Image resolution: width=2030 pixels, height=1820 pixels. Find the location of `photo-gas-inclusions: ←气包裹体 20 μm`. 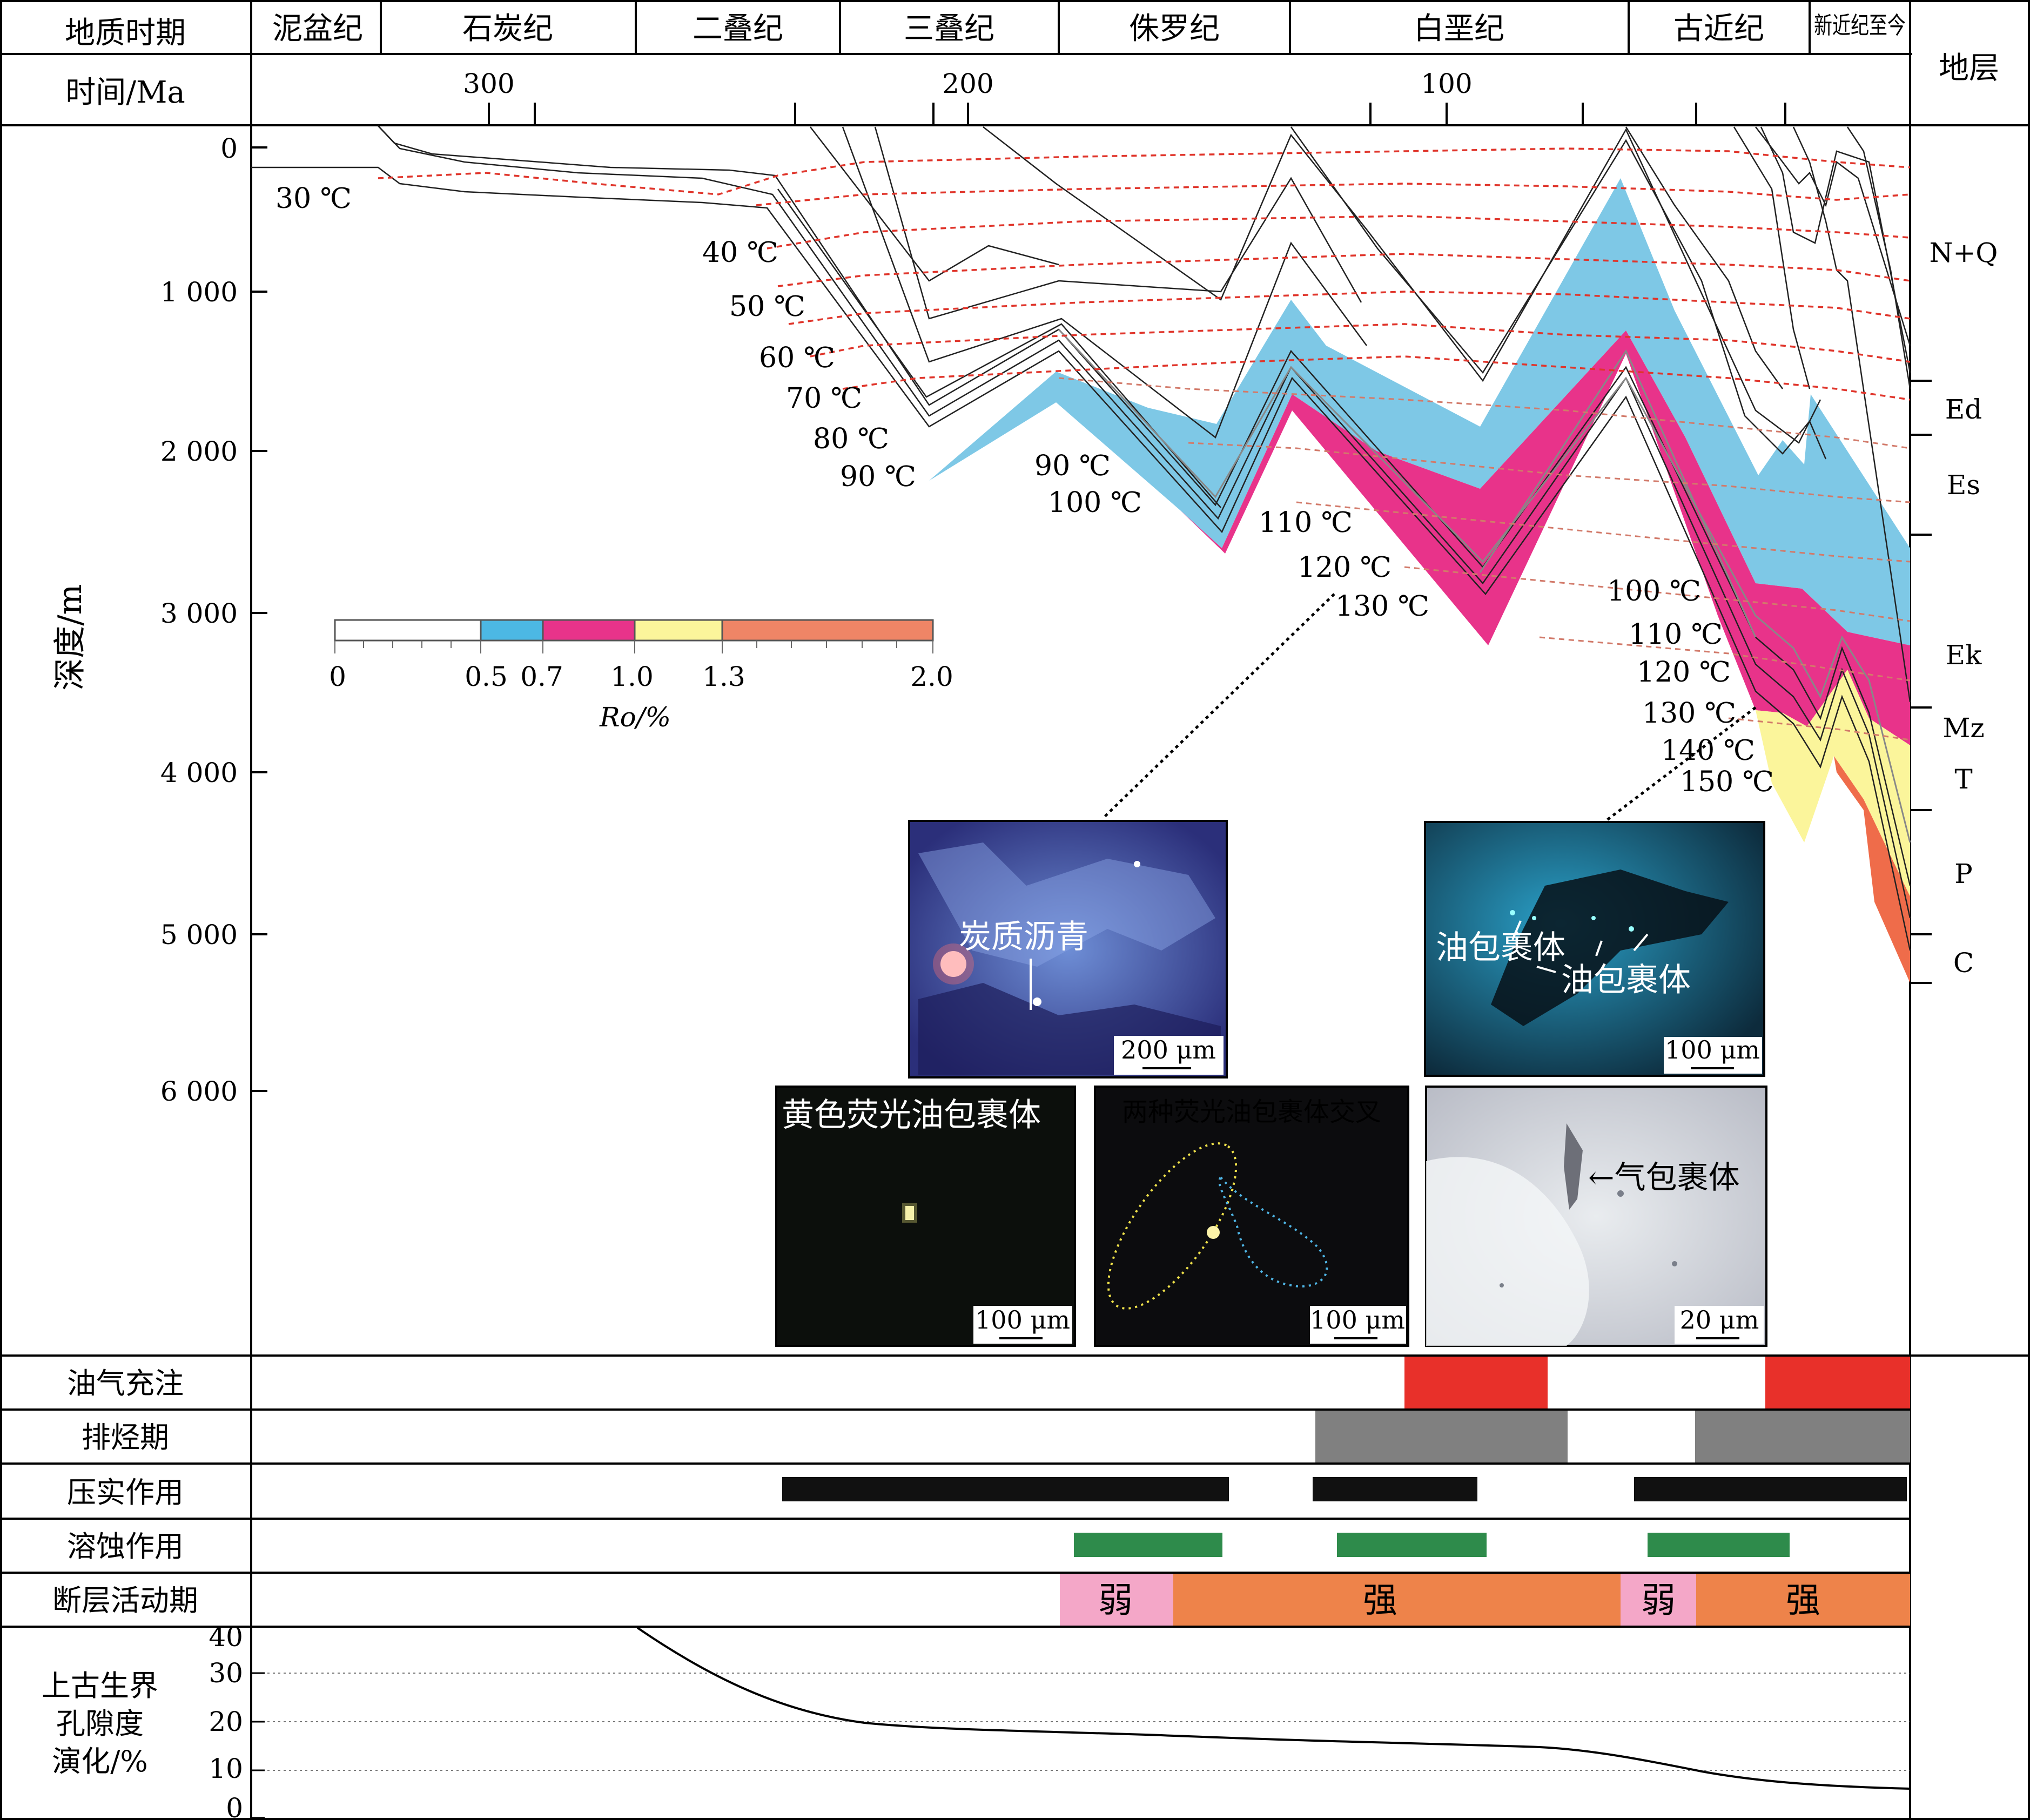

photo-gas-inclusions: ←气包裹体 20 μm is located at coordinates (1596, 1216).